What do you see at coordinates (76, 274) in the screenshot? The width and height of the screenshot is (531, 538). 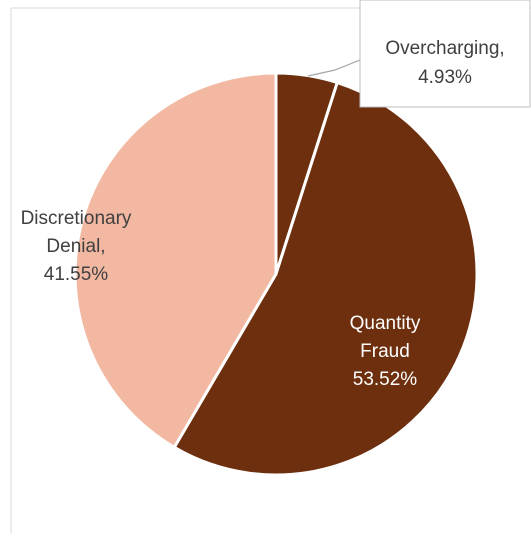 I see `data-label-line: 41.55%` at bounding box center [76, 274].